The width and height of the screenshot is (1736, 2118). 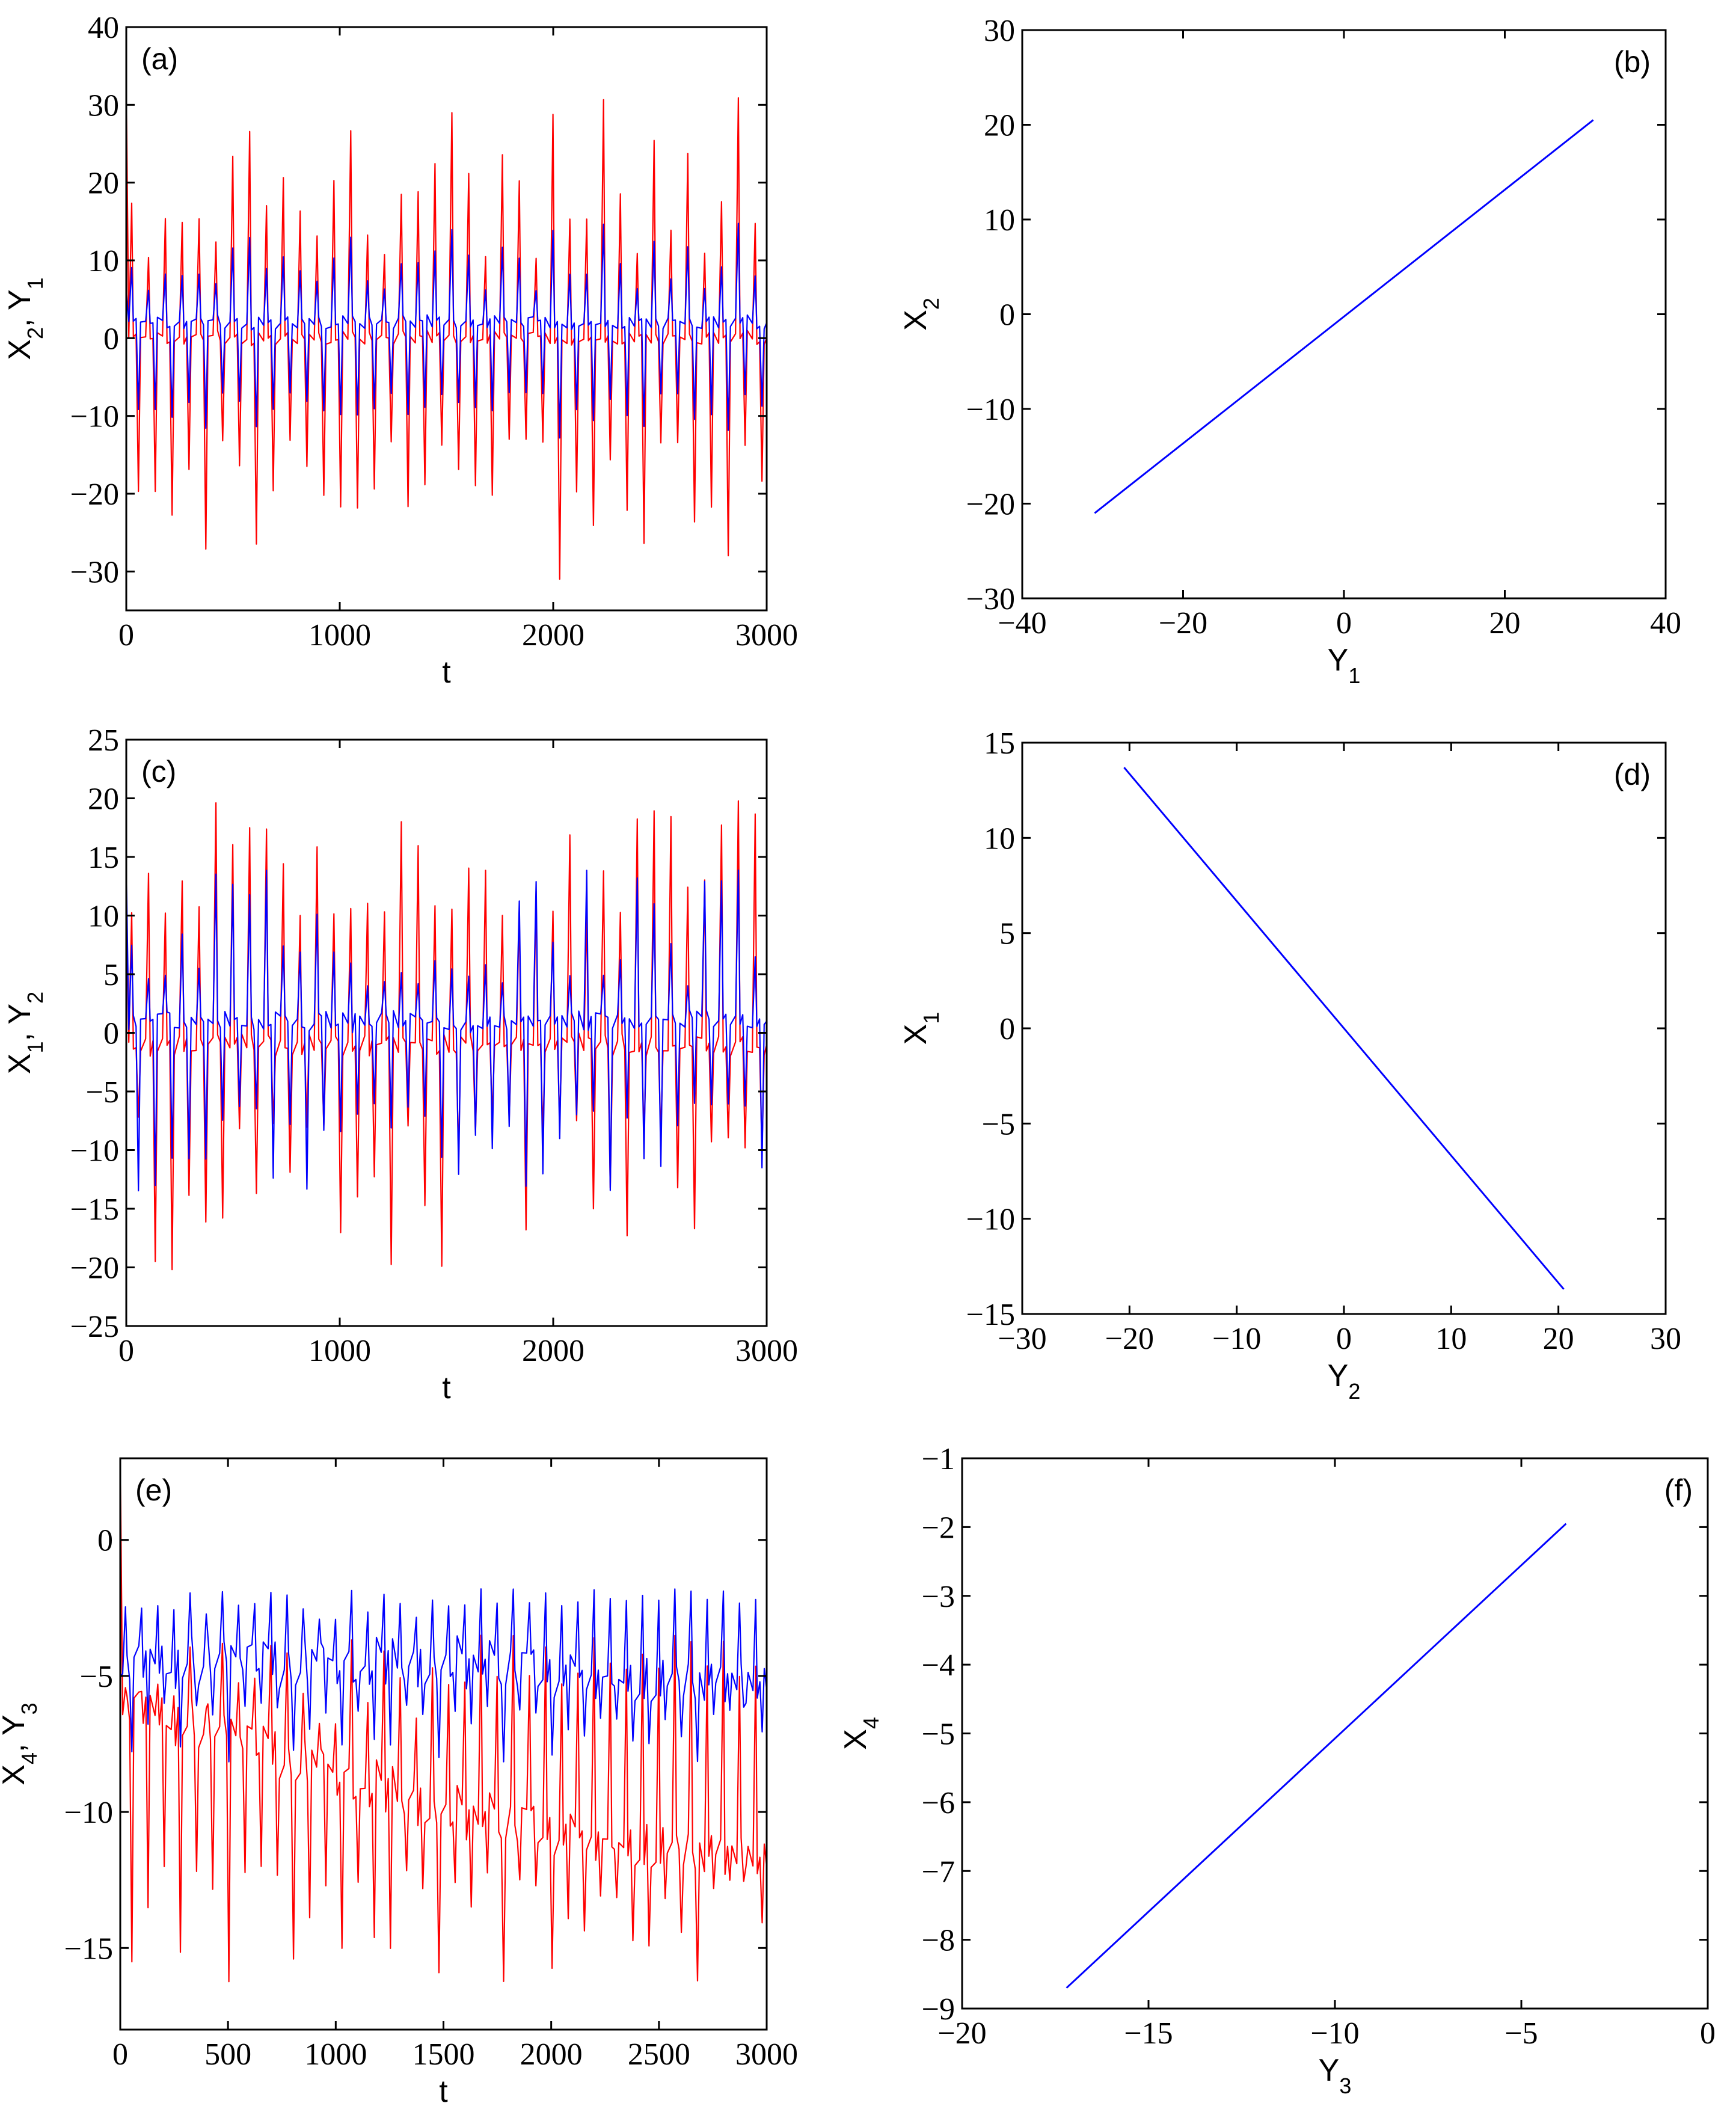 I want to click on x-axis-label: Y3, so click(x=1335, y=2075).